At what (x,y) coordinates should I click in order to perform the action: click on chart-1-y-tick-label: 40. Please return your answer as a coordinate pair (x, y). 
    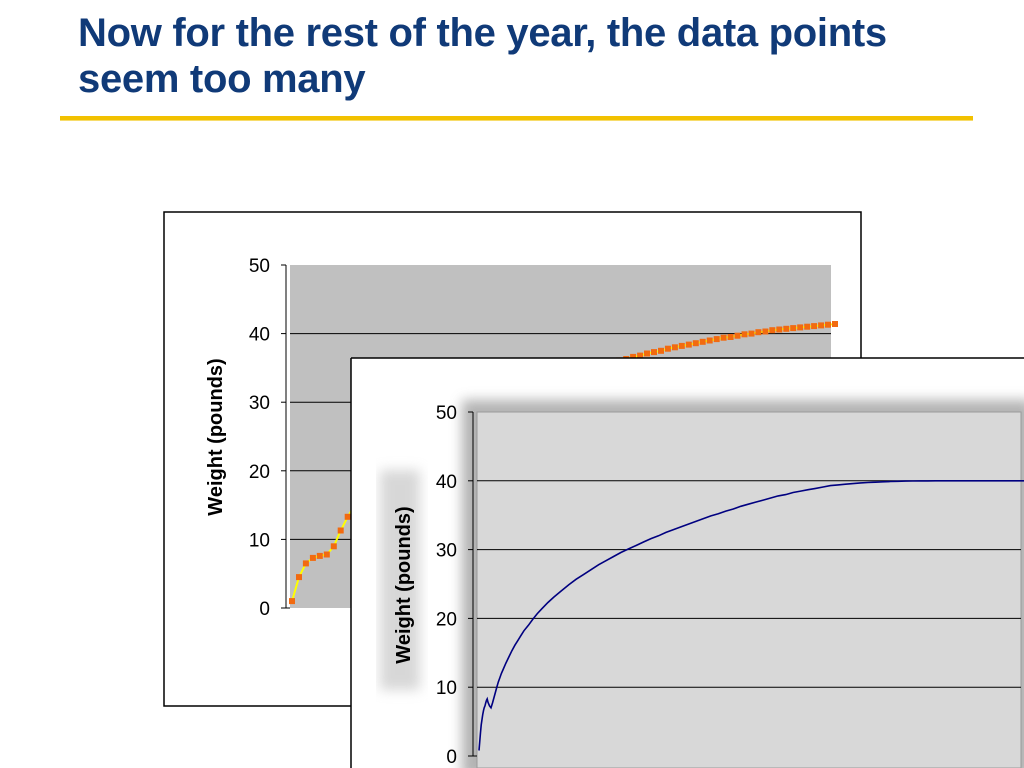
    Looking at the image, I should click on (259, 335).